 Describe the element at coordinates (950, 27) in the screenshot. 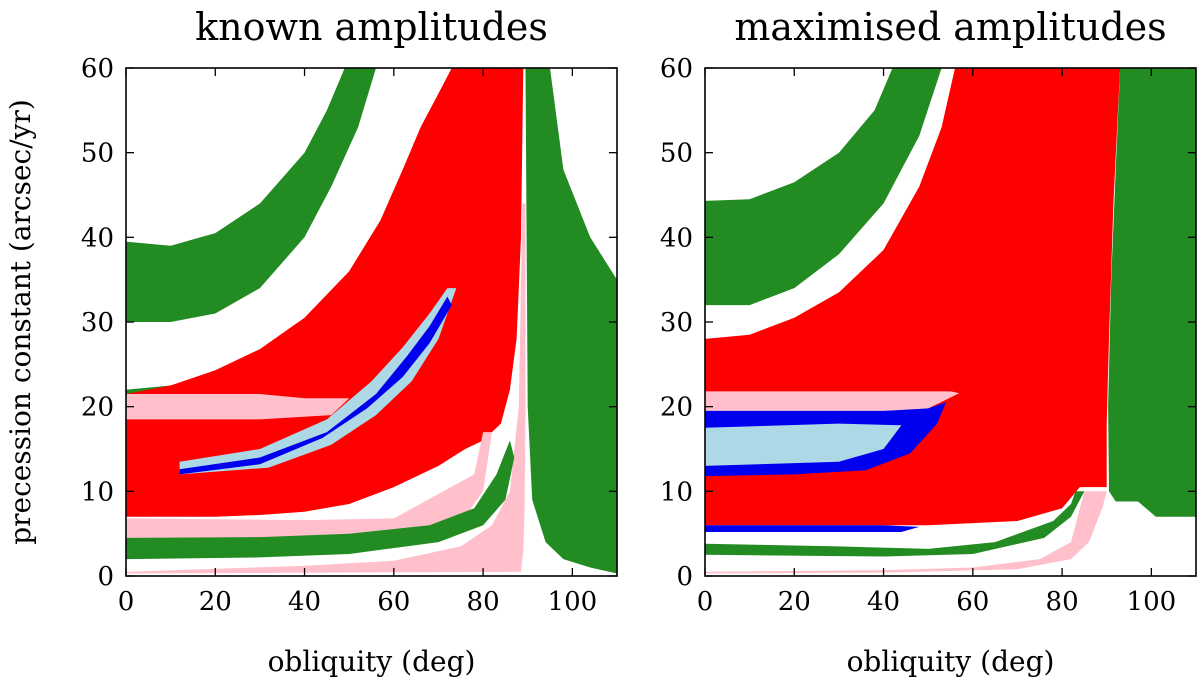

I see `chart-title: maximised amplitudes` at that location.